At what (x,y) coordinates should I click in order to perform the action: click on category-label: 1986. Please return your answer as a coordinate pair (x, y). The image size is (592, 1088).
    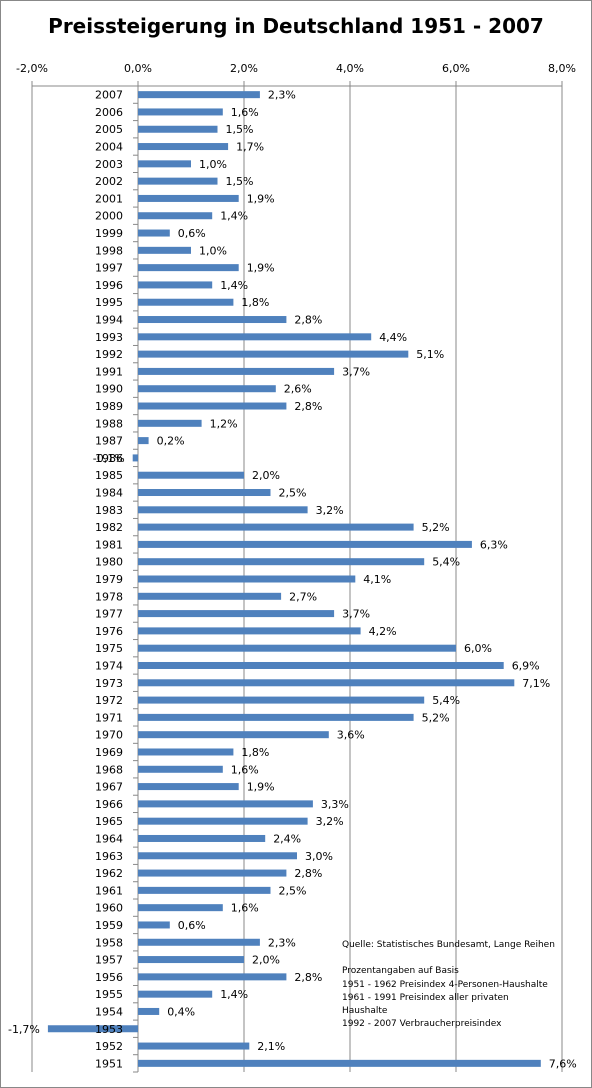
    Looking at the image, I should click on (109, 458).